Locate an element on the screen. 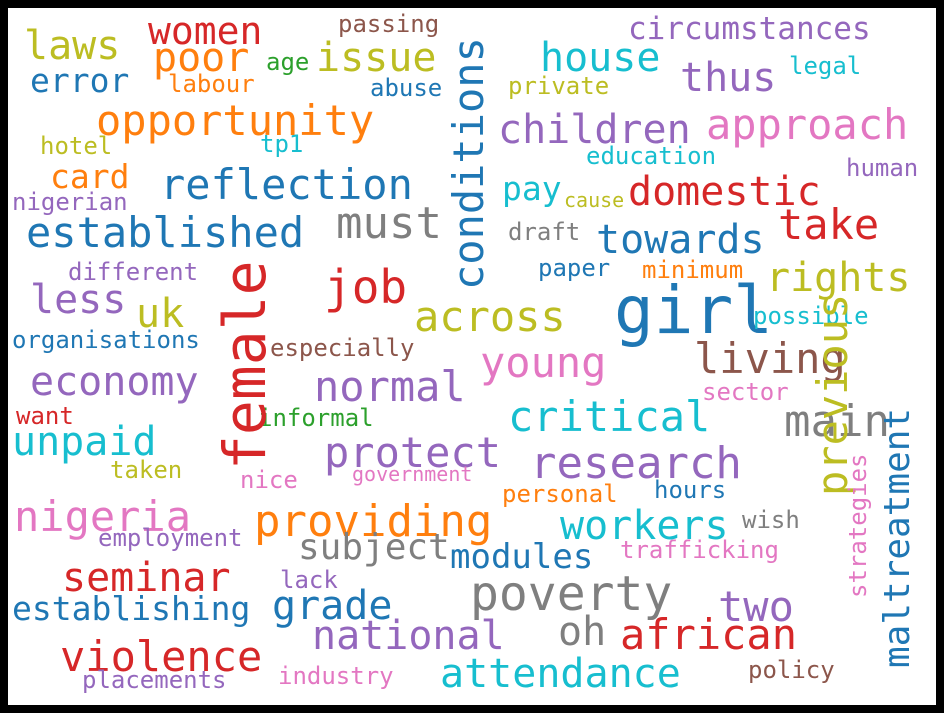 The width and height of the screenshot is (944, 713). word-towards: towards is located at coordinates (680, 240).